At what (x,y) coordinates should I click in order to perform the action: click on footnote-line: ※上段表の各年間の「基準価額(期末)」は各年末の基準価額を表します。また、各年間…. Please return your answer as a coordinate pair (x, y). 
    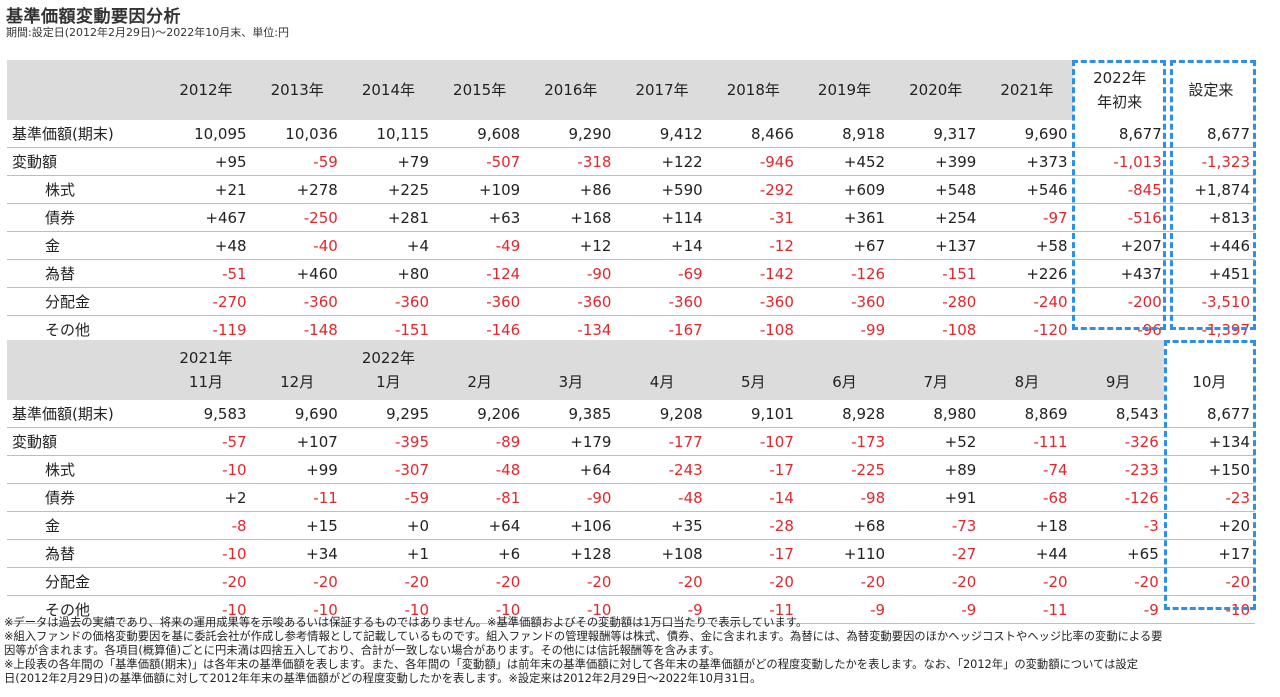
    Looking at the image, I should click on (571, 664).